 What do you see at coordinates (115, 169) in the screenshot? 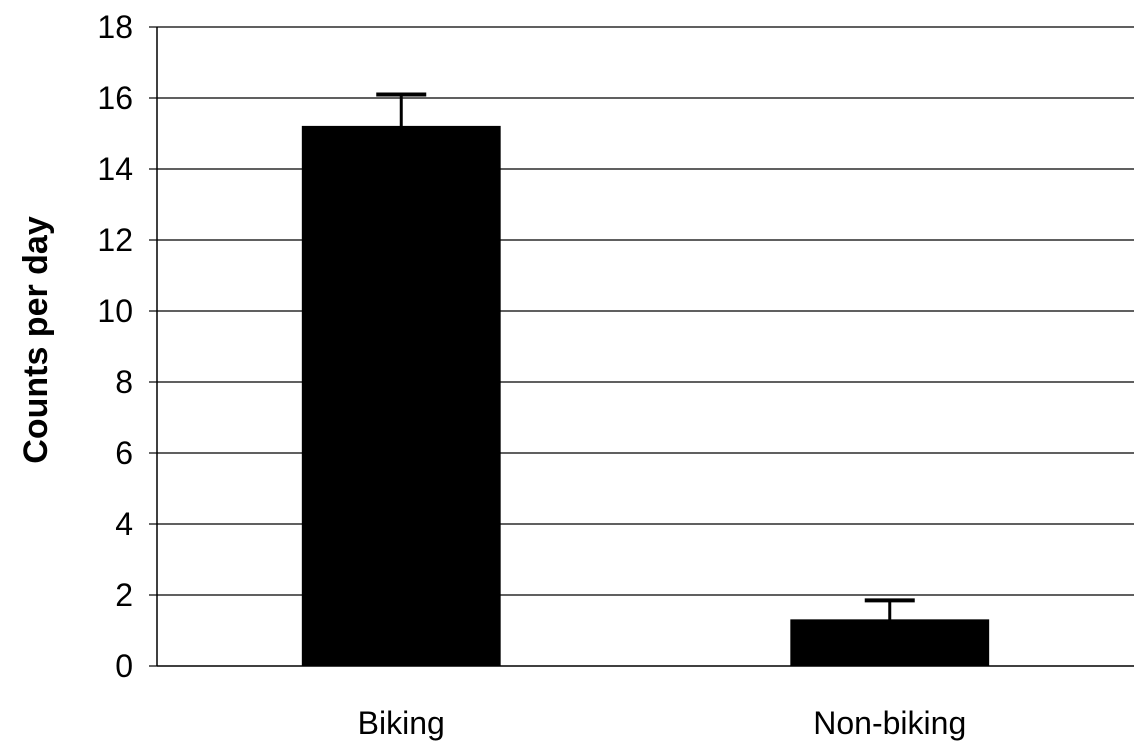
I see `y-tick-label: 14` at bounding box center [115, 169].